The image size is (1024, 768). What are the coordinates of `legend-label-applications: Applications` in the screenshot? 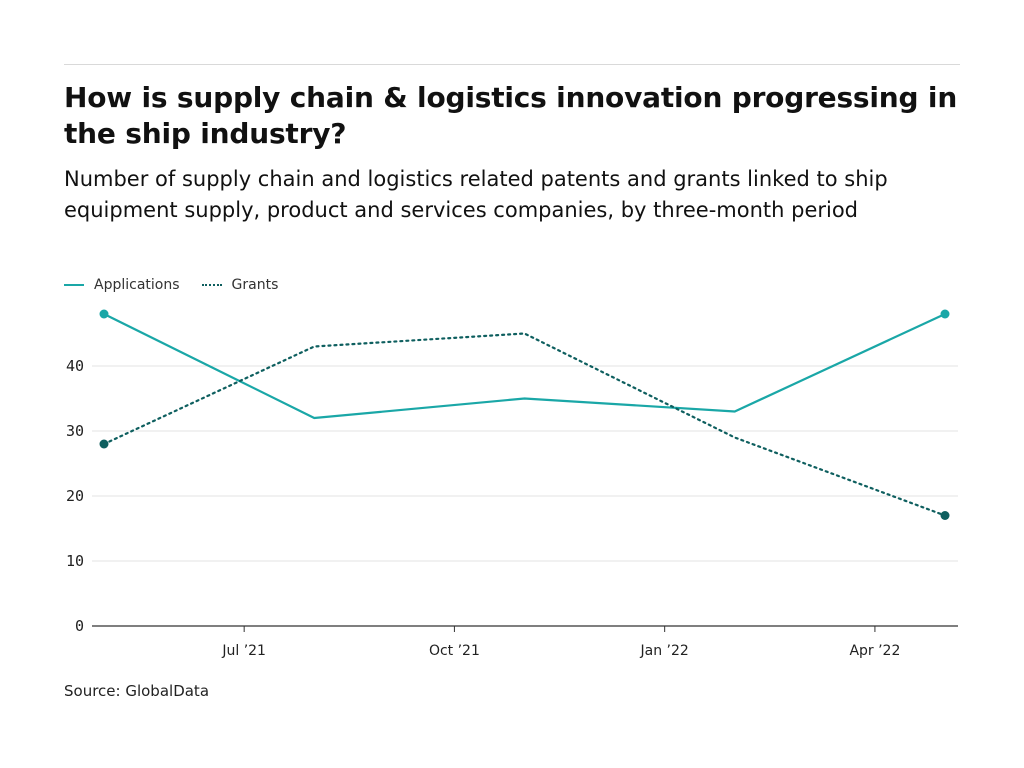 It's located at (137, 285).